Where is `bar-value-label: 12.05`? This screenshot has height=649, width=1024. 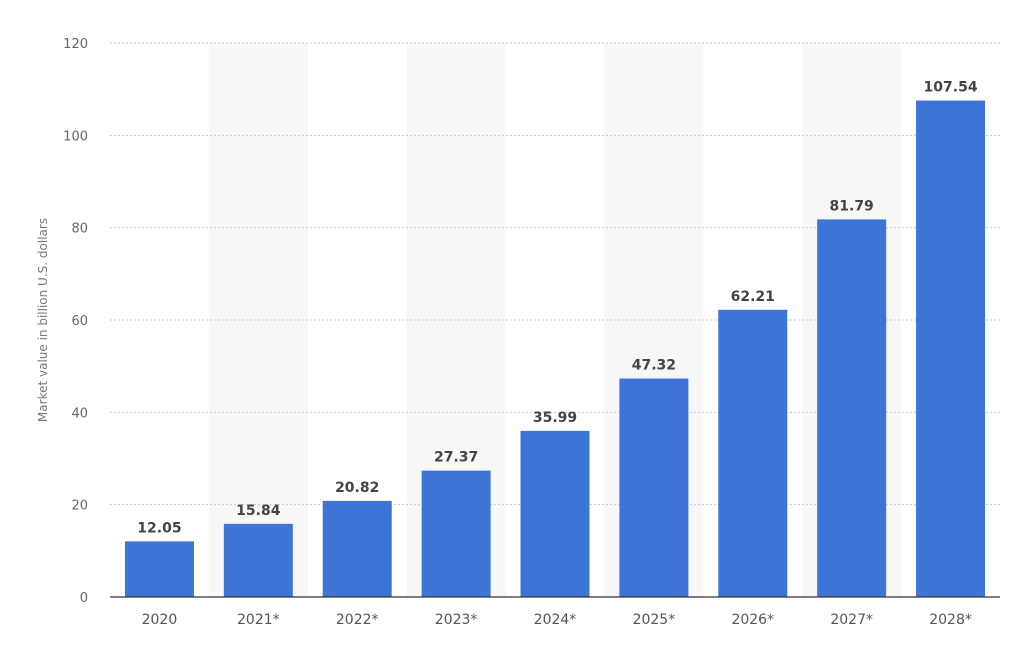
bar-value-label: 12.05 is located at coordinates (159, 528).